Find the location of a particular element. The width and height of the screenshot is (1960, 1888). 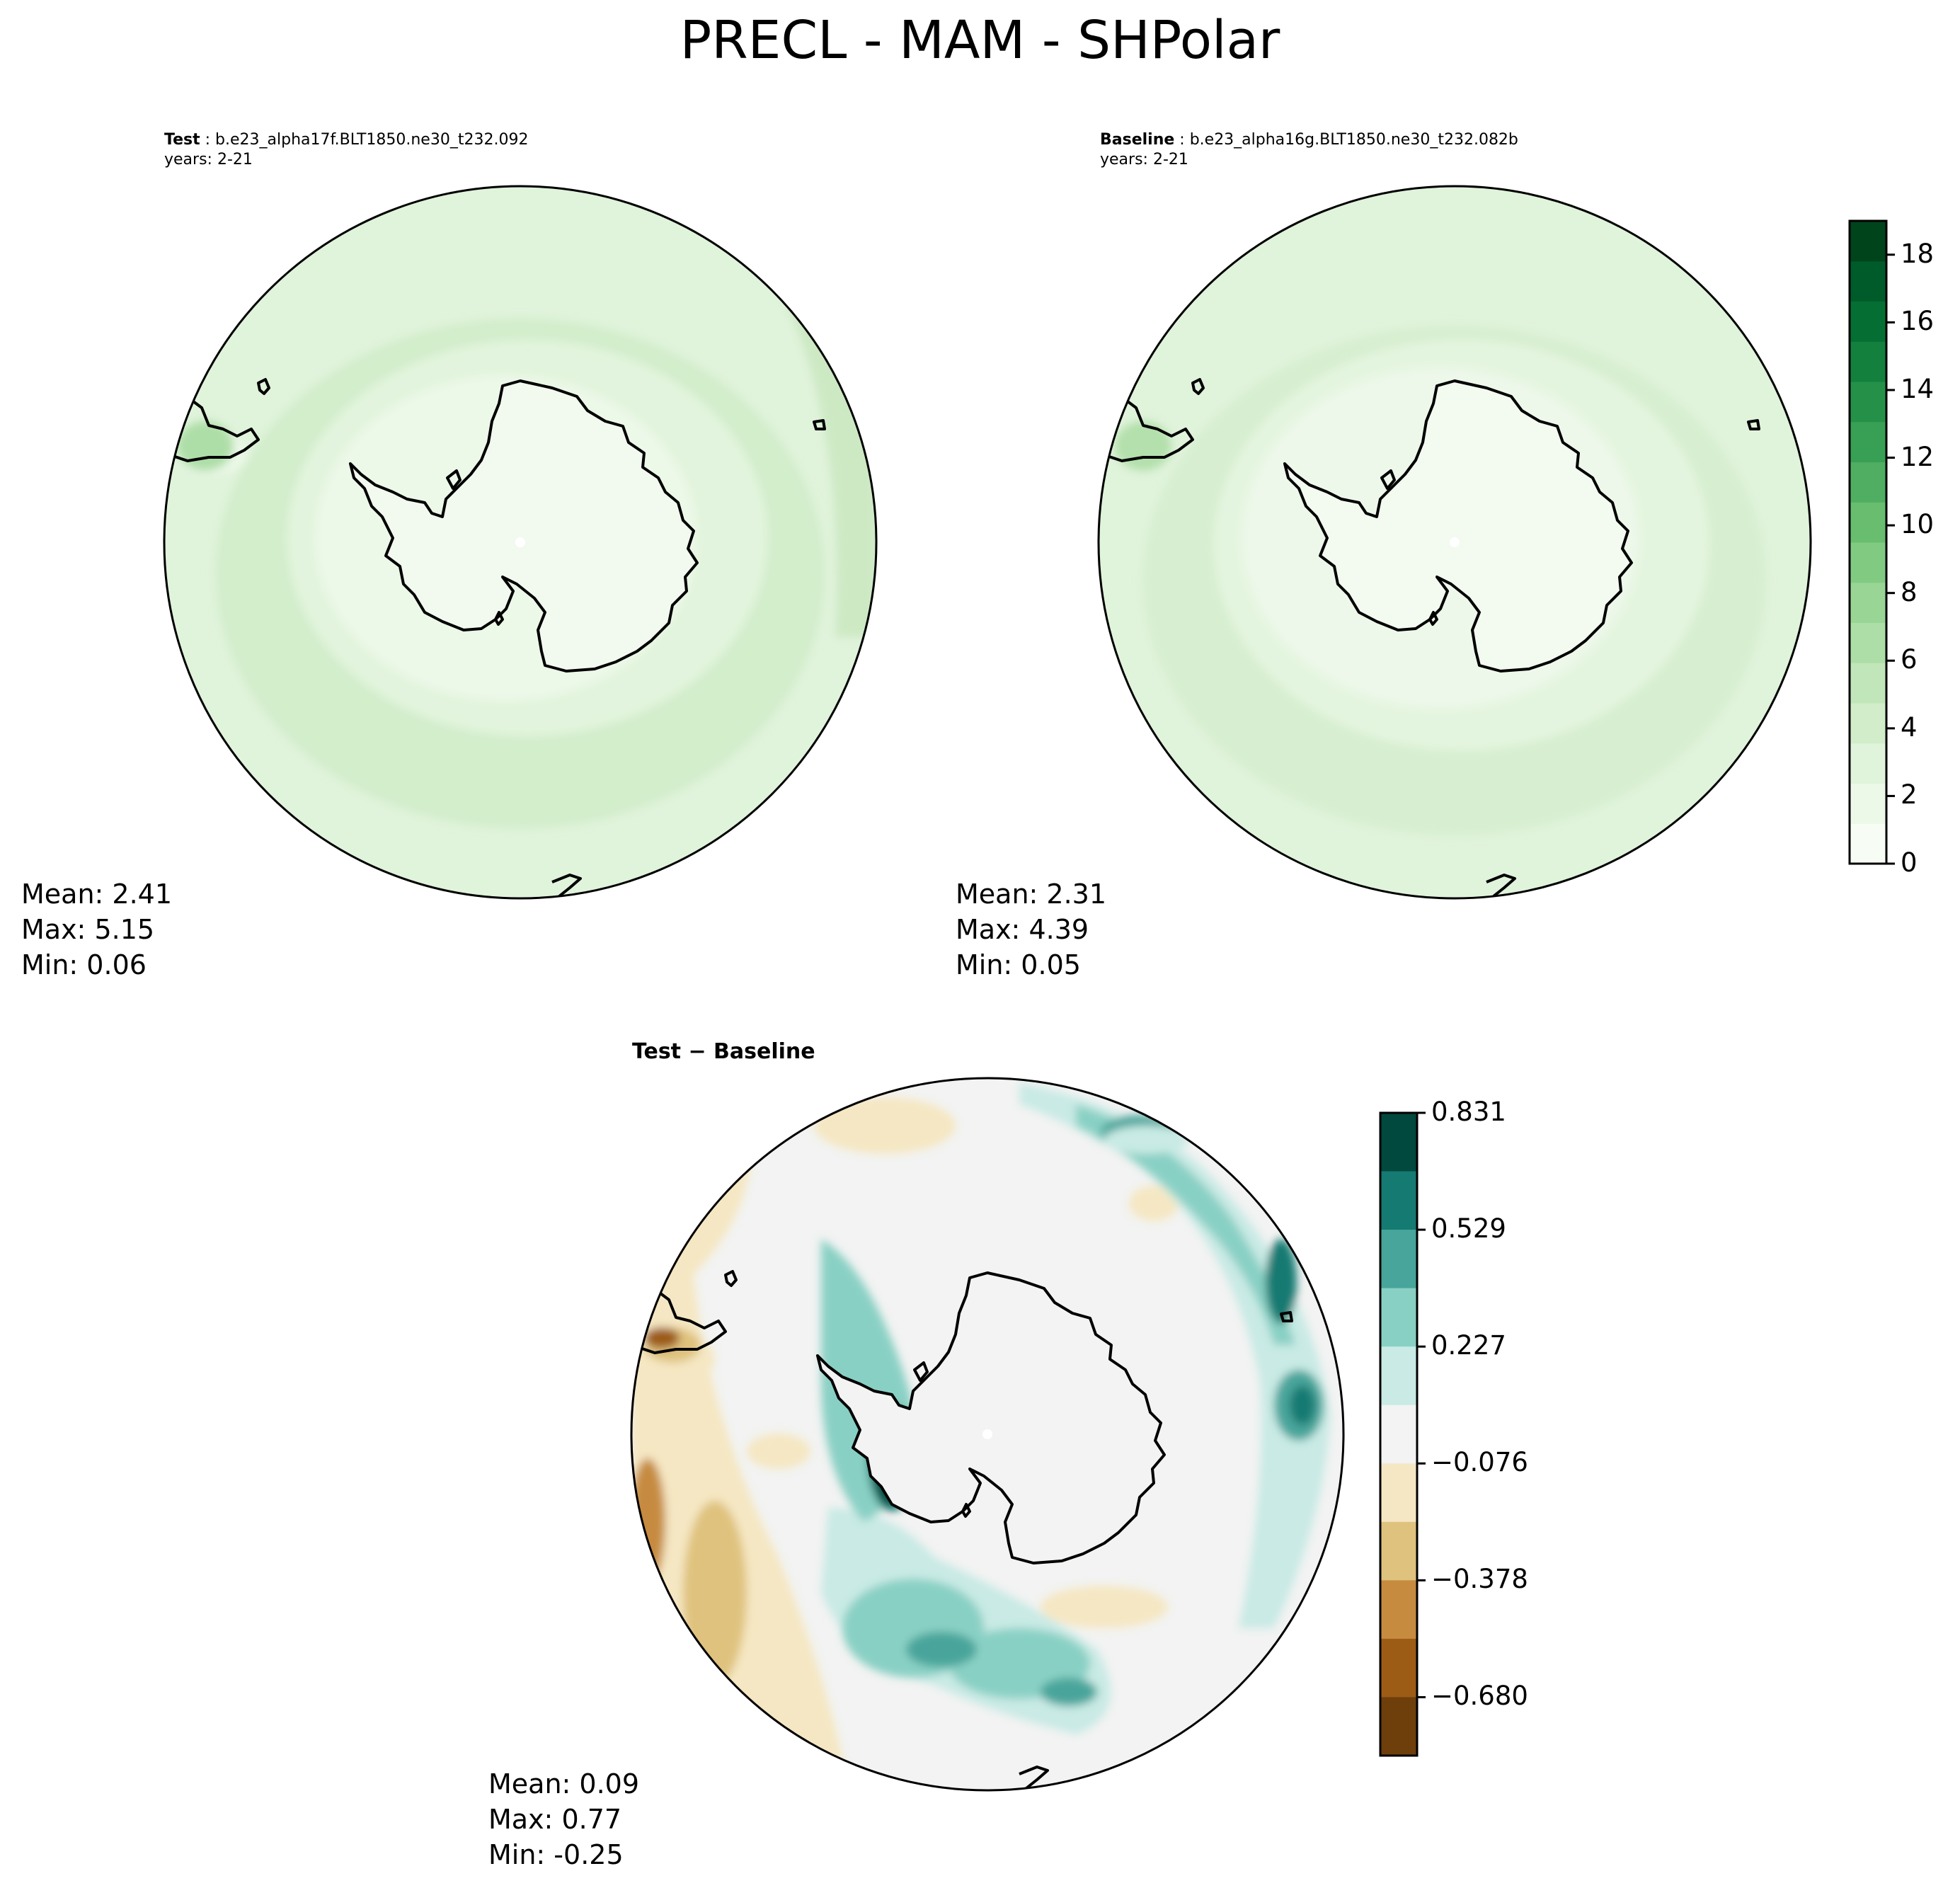

difference-colorbar is located at coordinates (1402, 1434).